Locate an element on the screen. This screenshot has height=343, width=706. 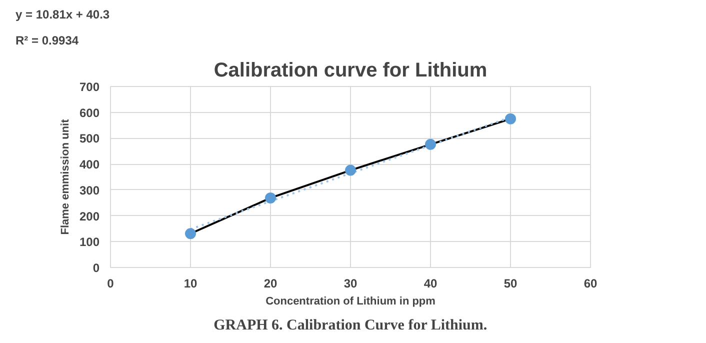
text: R² = 0.9934 is located at coordinates (47, 41).